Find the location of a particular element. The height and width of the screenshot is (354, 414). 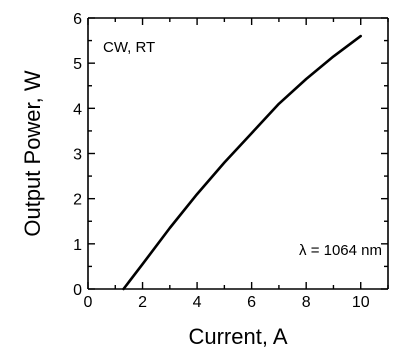

y-tick-label: 6 is located at coordinates (77, 19).